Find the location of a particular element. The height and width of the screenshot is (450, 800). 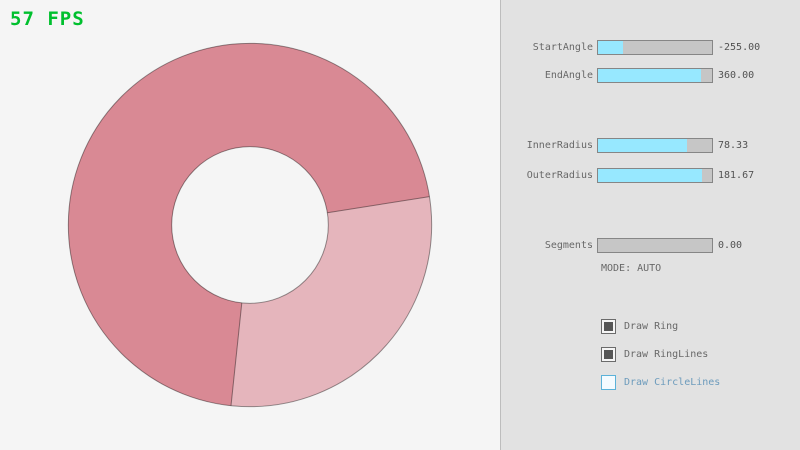

checkbox-draw-ring: Draw Ring is located at coordinates (639, 326).